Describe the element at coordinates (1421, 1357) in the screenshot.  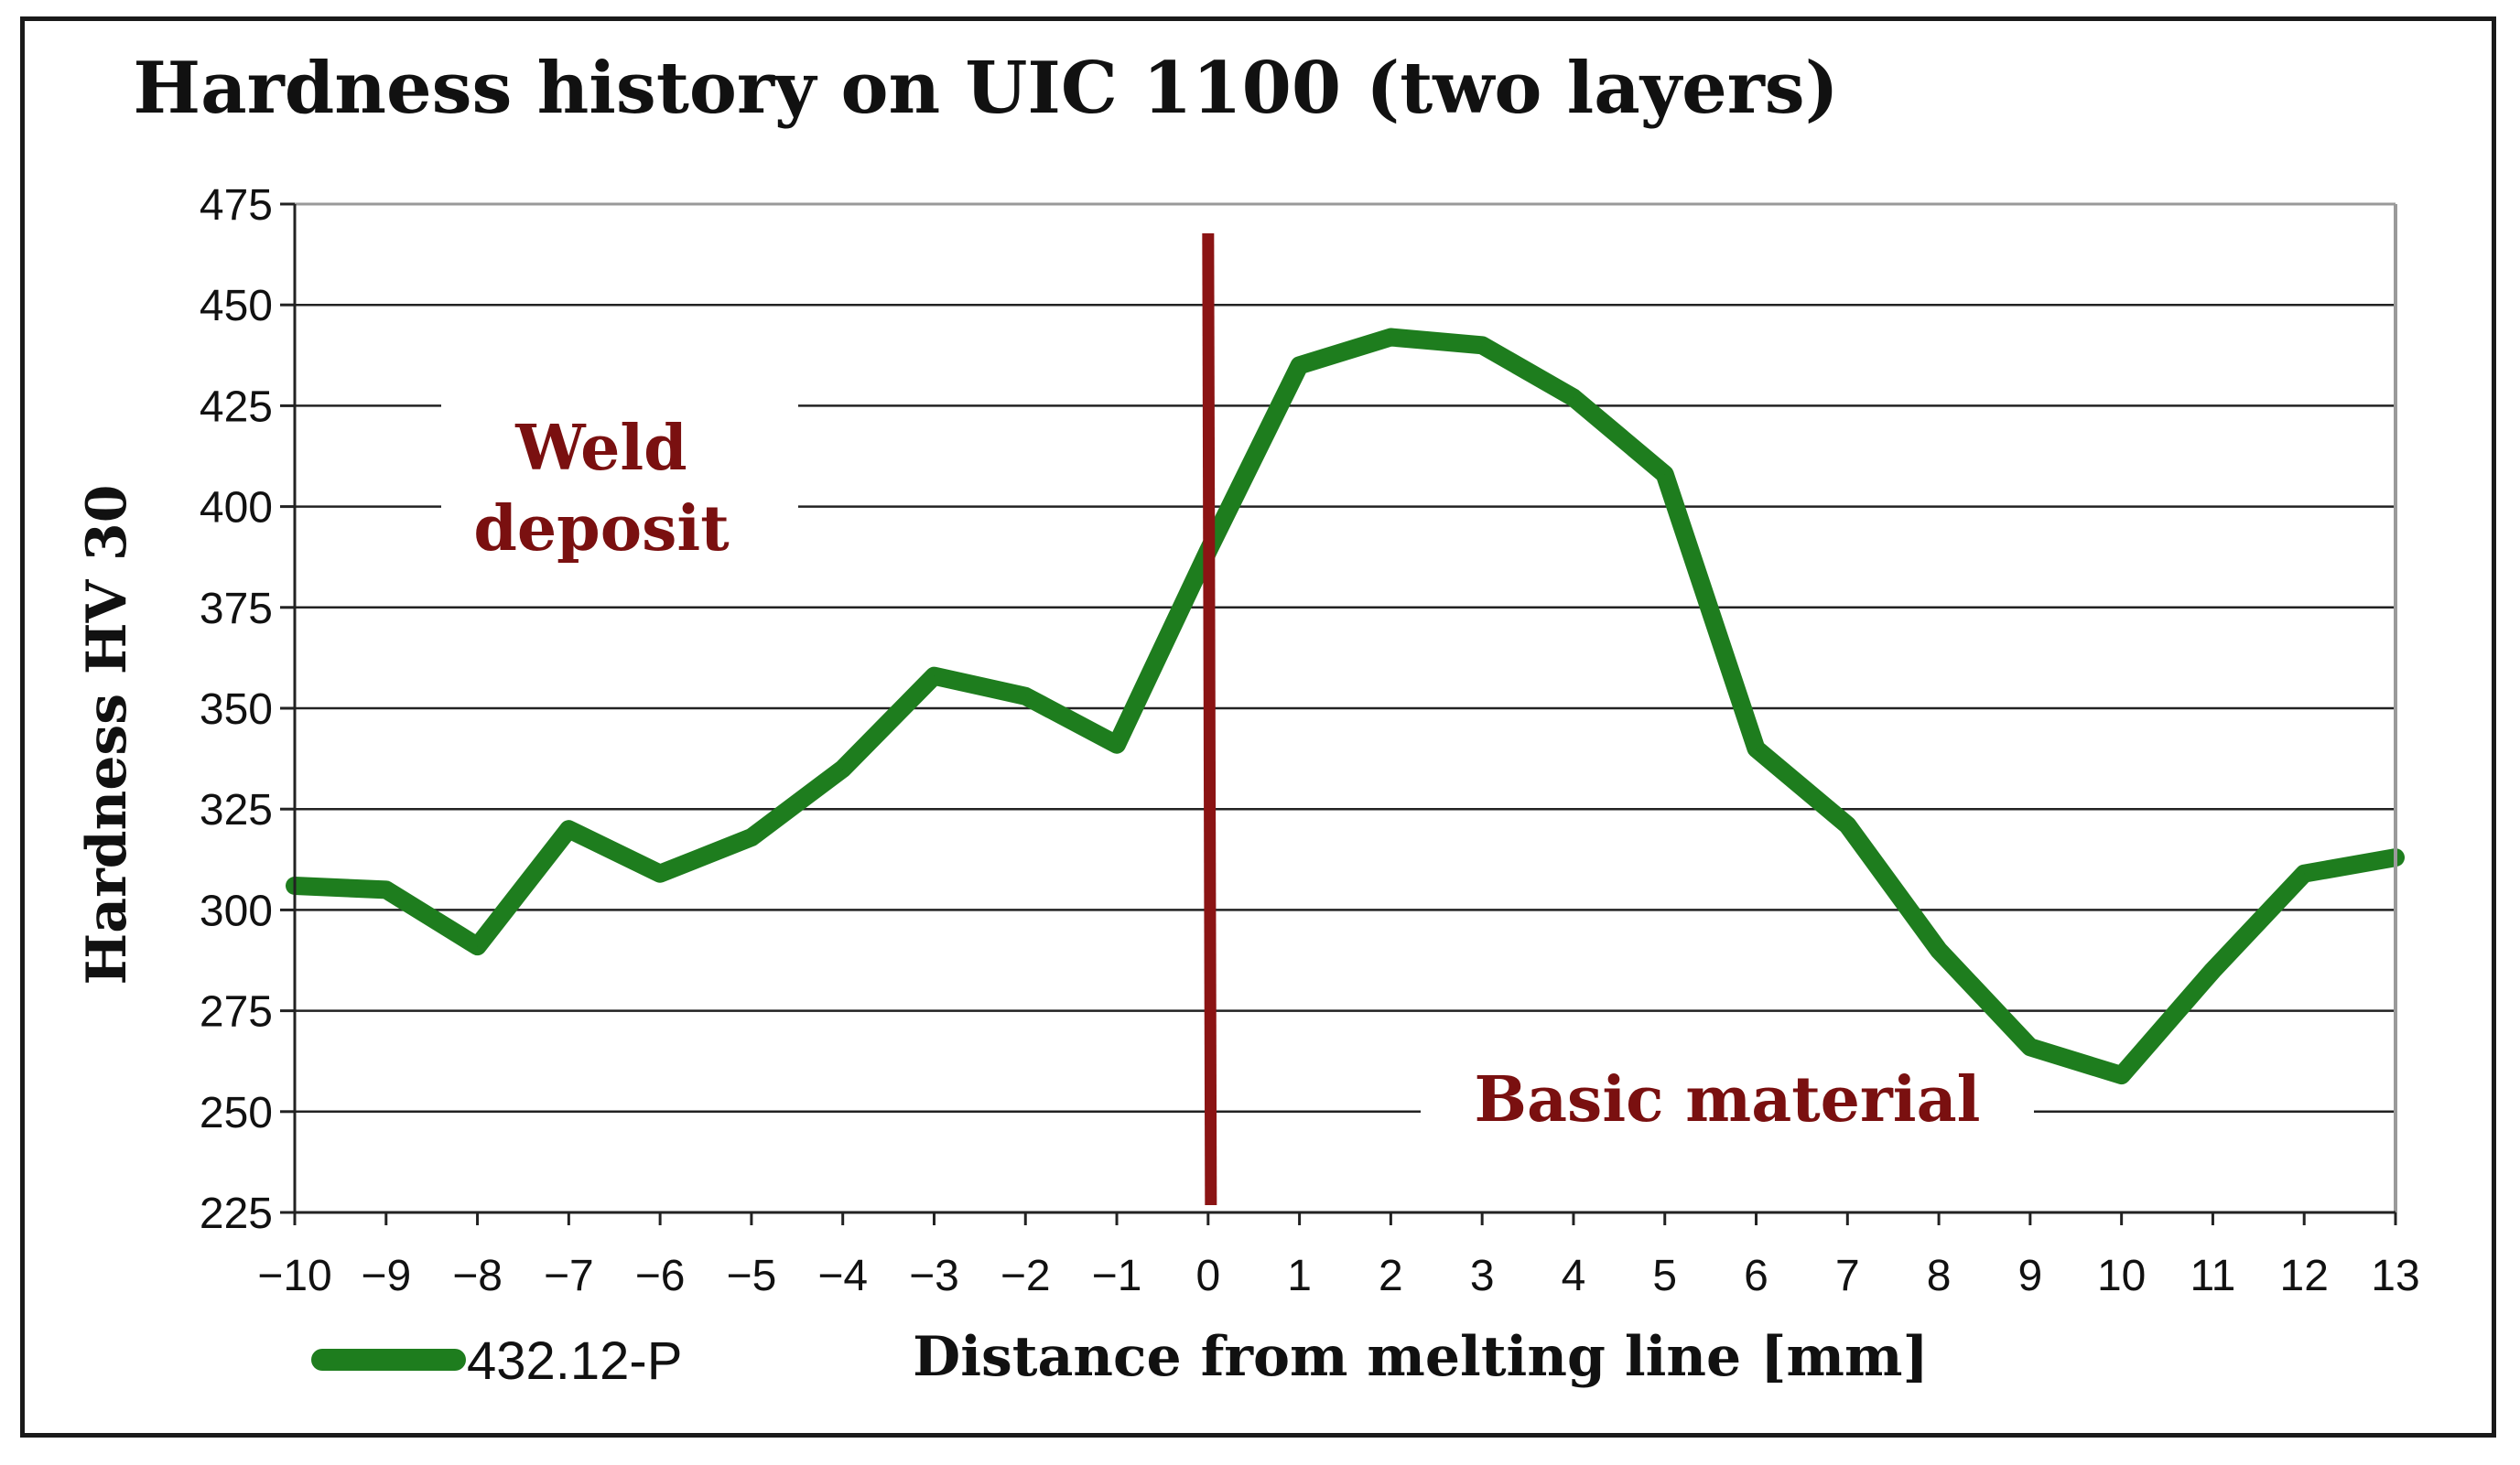
I see `x-axis-title: Distance from melting line [mm]` at that location.